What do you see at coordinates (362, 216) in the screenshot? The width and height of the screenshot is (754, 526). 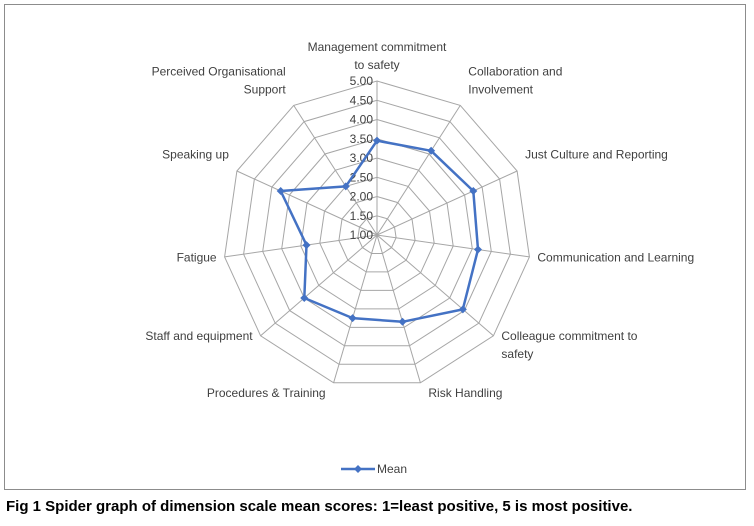 I see `tick-label-1: 1.50` at bounding box center [362, 216].